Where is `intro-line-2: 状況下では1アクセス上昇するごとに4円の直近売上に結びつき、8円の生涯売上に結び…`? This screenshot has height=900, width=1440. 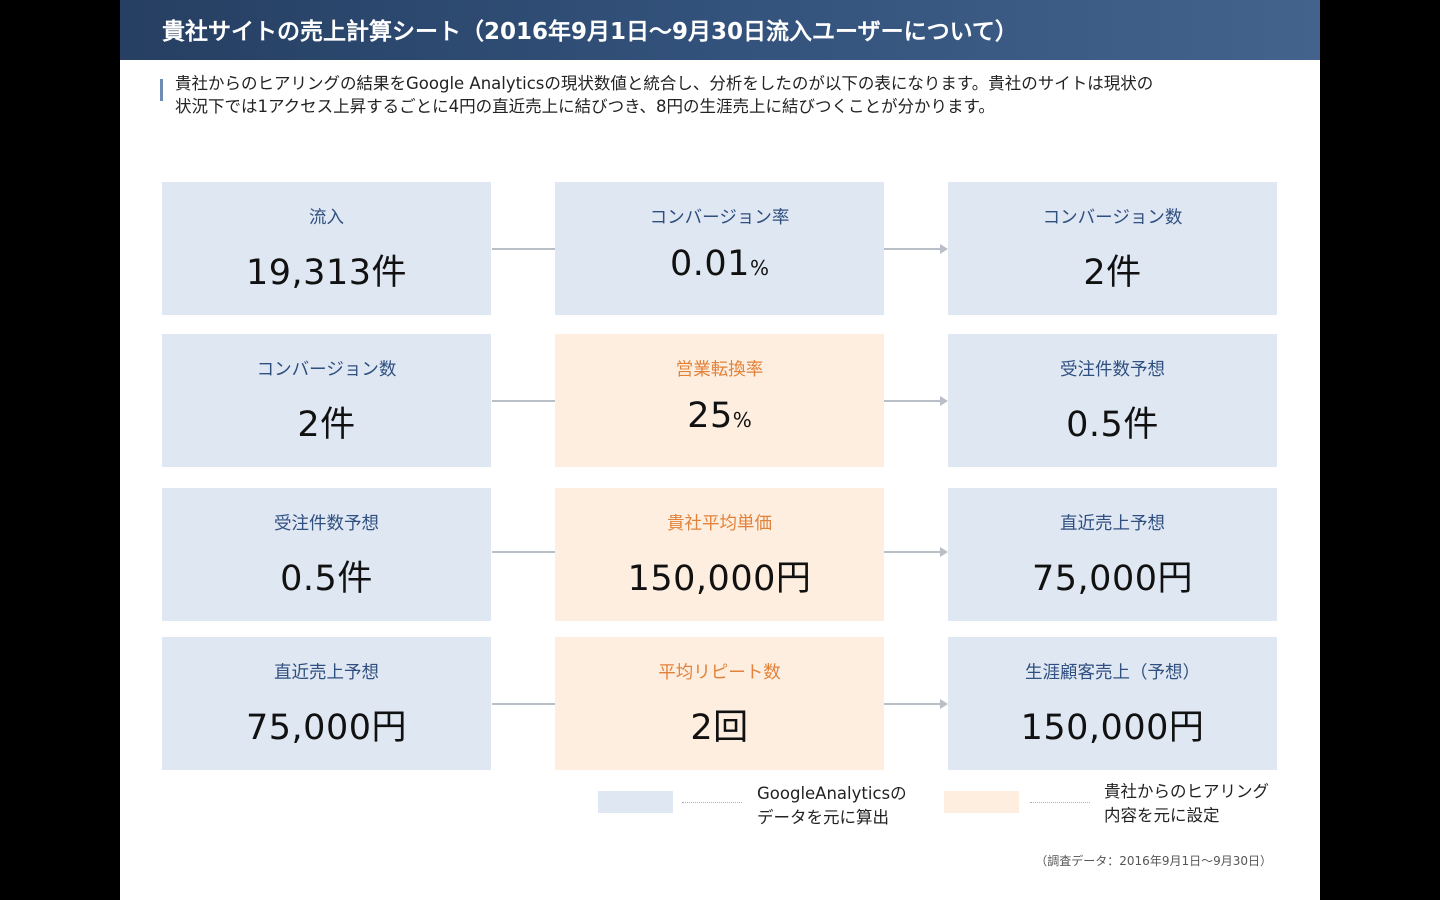 intro-line-2: 状況下では1アクセス上昇するごとに4円の直近売上に結びつき、8円の生涯売上に結び… is located at coordinates (585, 106).